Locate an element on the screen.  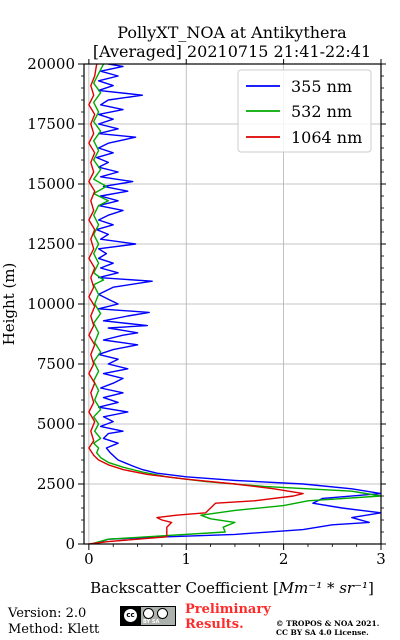
method-text: Method: Klett is located at coordinates (54, 629).